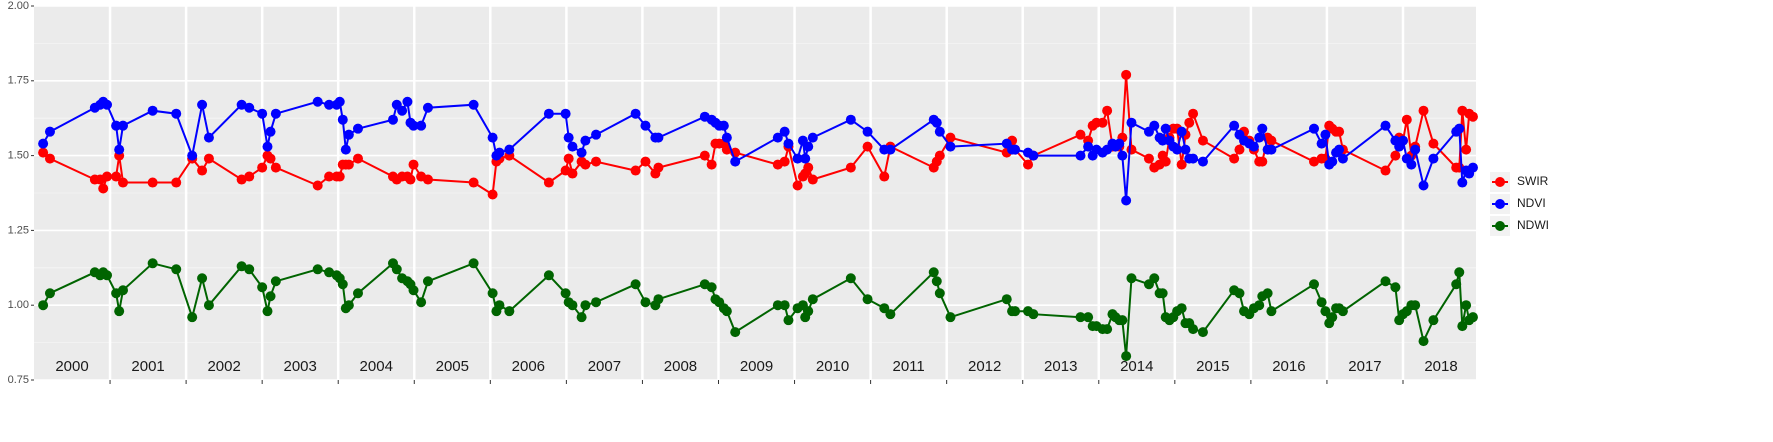 The width and height of the screenshot is (1773, 442). Describe the element at coordinates (604, 366) in the screenshot. I see `year-label: 2007` at that location.